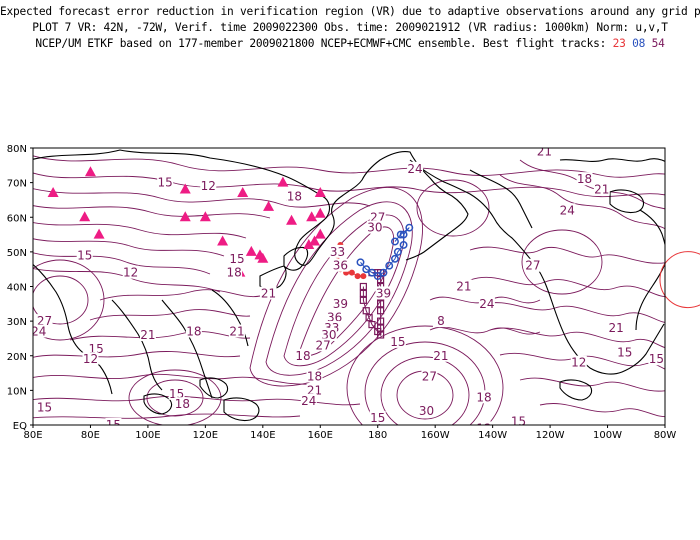  I want to click on contour-label: 8, so click(441, 321).